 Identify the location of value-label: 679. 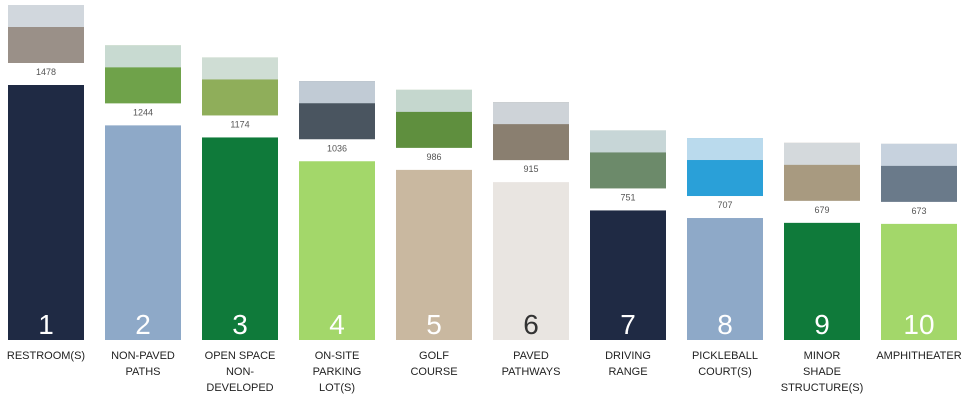
(821, 210).